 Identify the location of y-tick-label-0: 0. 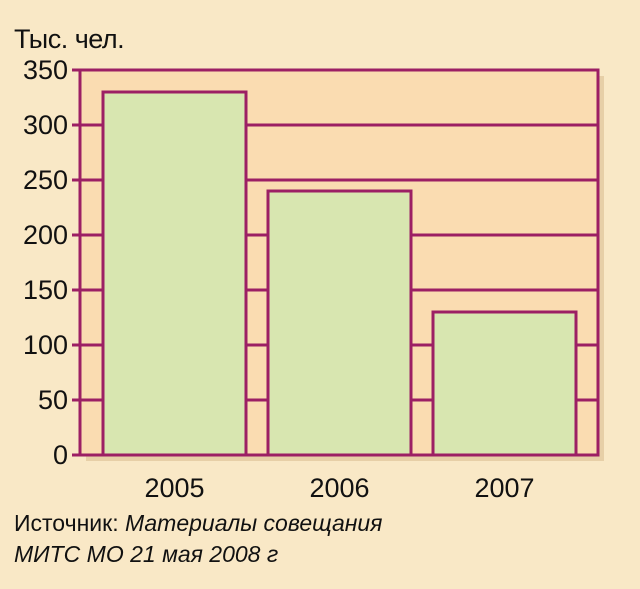
(60, 455).